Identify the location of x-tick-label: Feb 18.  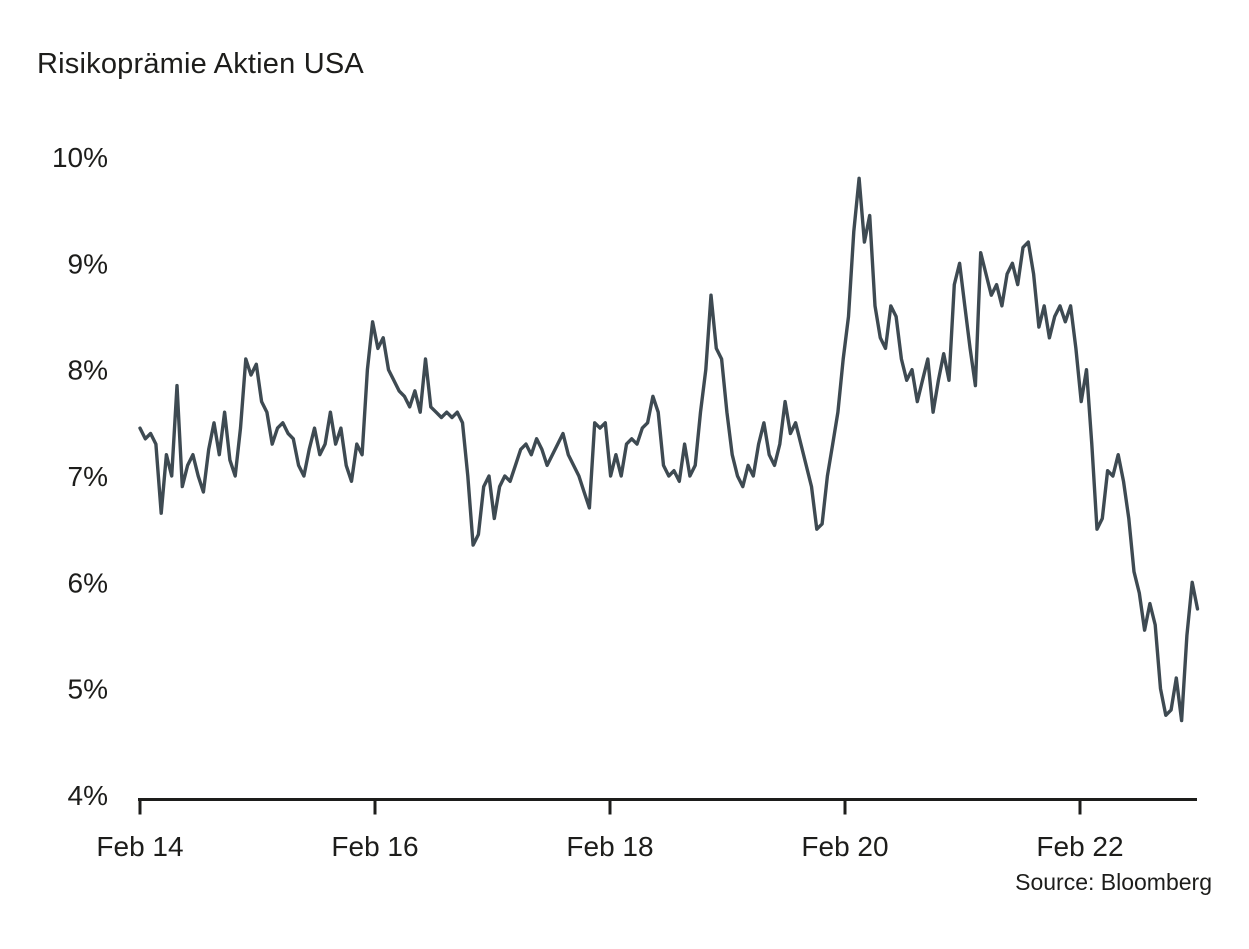
(609, 846).